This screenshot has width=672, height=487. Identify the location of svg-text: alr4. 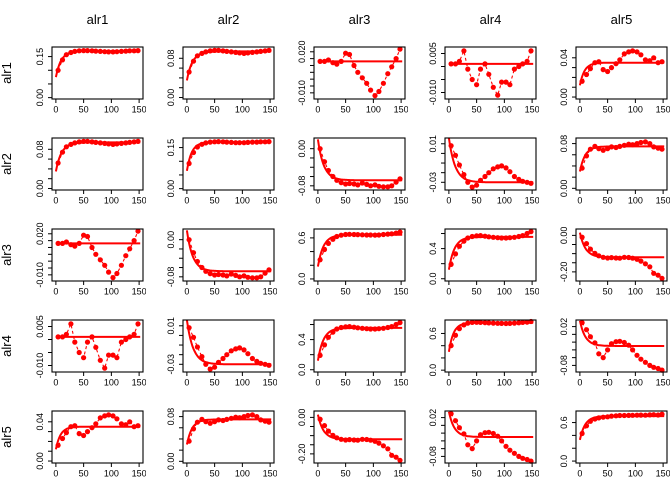
(7, 346).